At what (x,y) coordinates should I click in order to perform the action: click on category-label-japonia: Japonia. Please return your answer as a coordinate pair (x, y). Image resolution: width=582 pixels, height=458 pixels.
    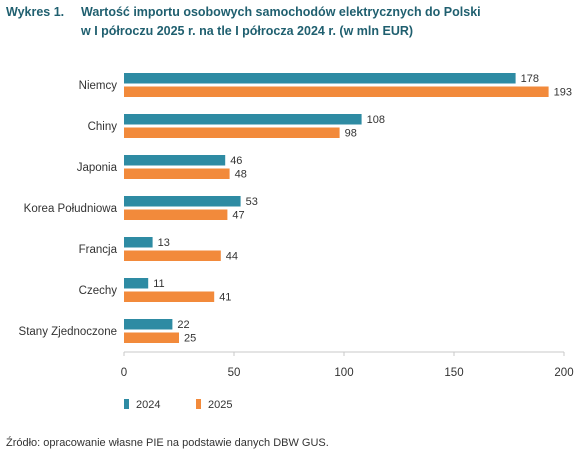
    Looking at the image, I should click on (97, 168).